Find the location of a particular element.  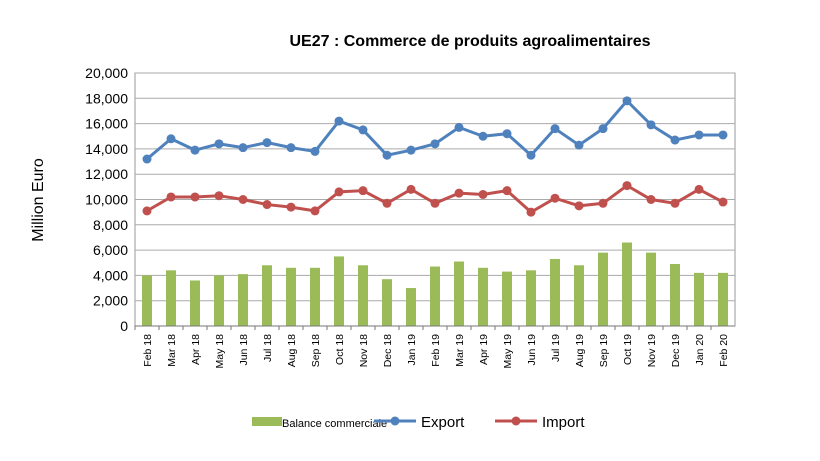

y-tick-label: 8,000 is located at coordinates (110, 225).